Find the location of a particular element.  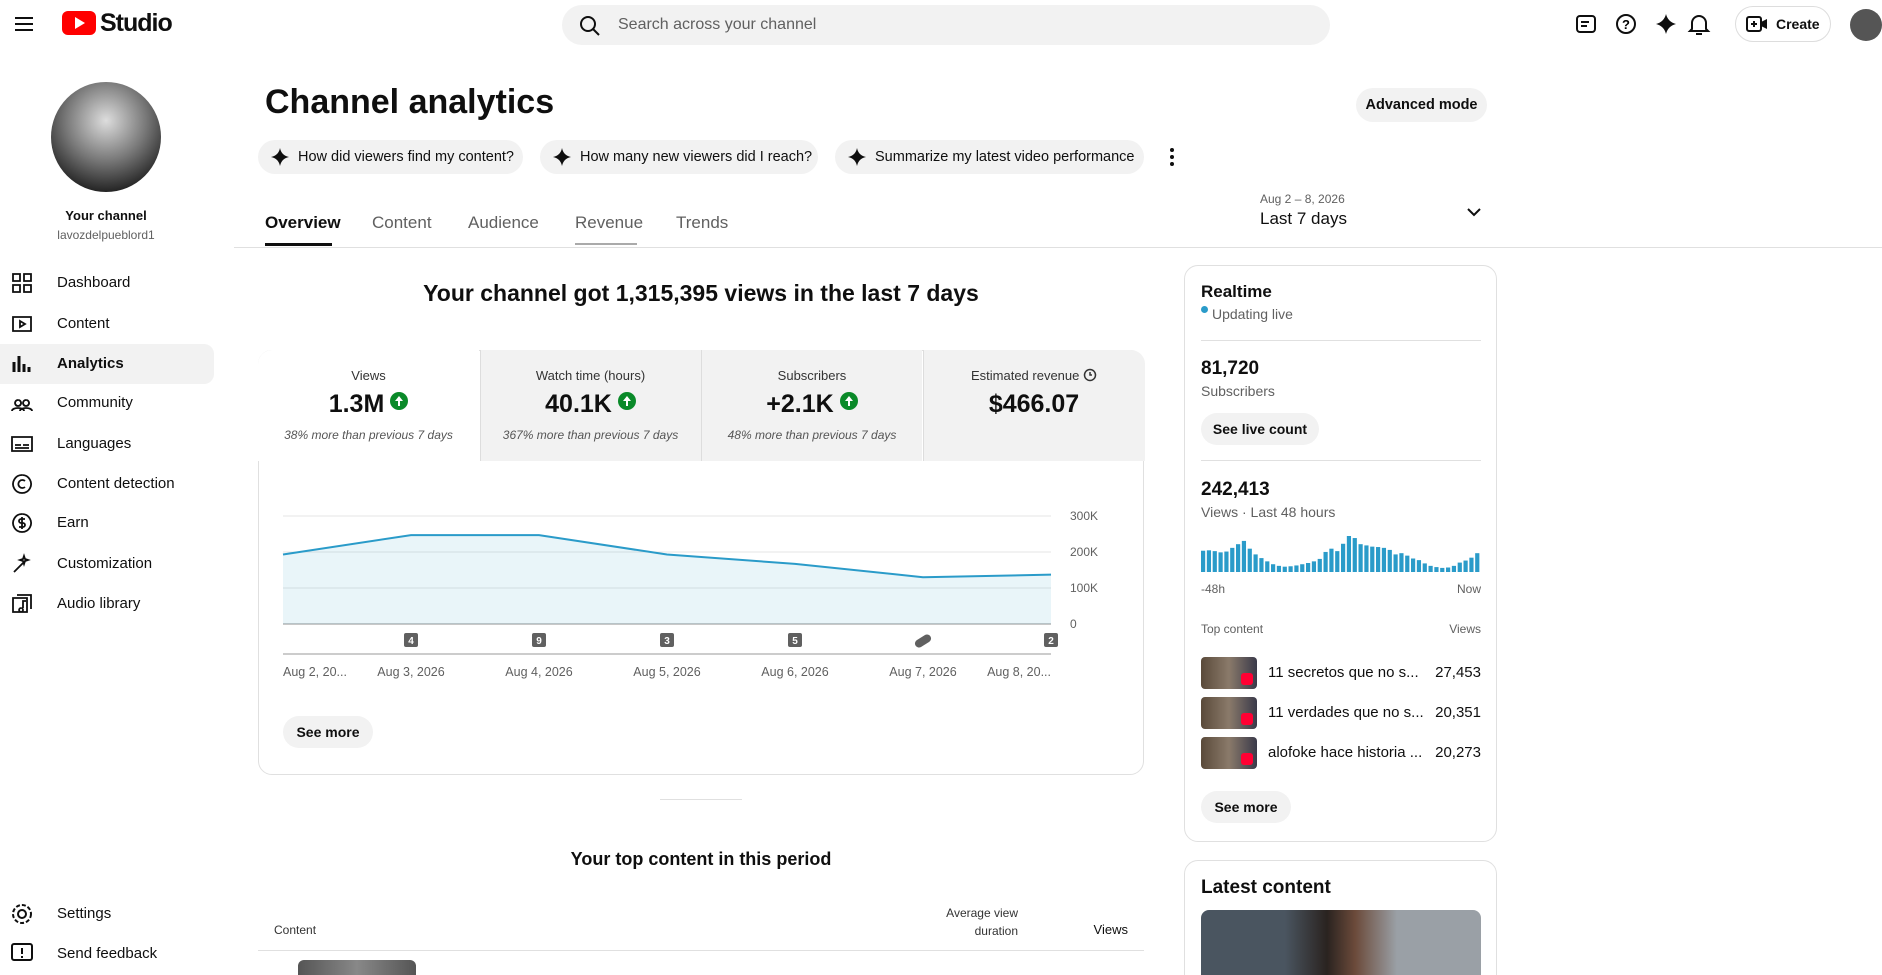

advanced-mode-button: Advanced mode is located at coordinates (1421, 105).